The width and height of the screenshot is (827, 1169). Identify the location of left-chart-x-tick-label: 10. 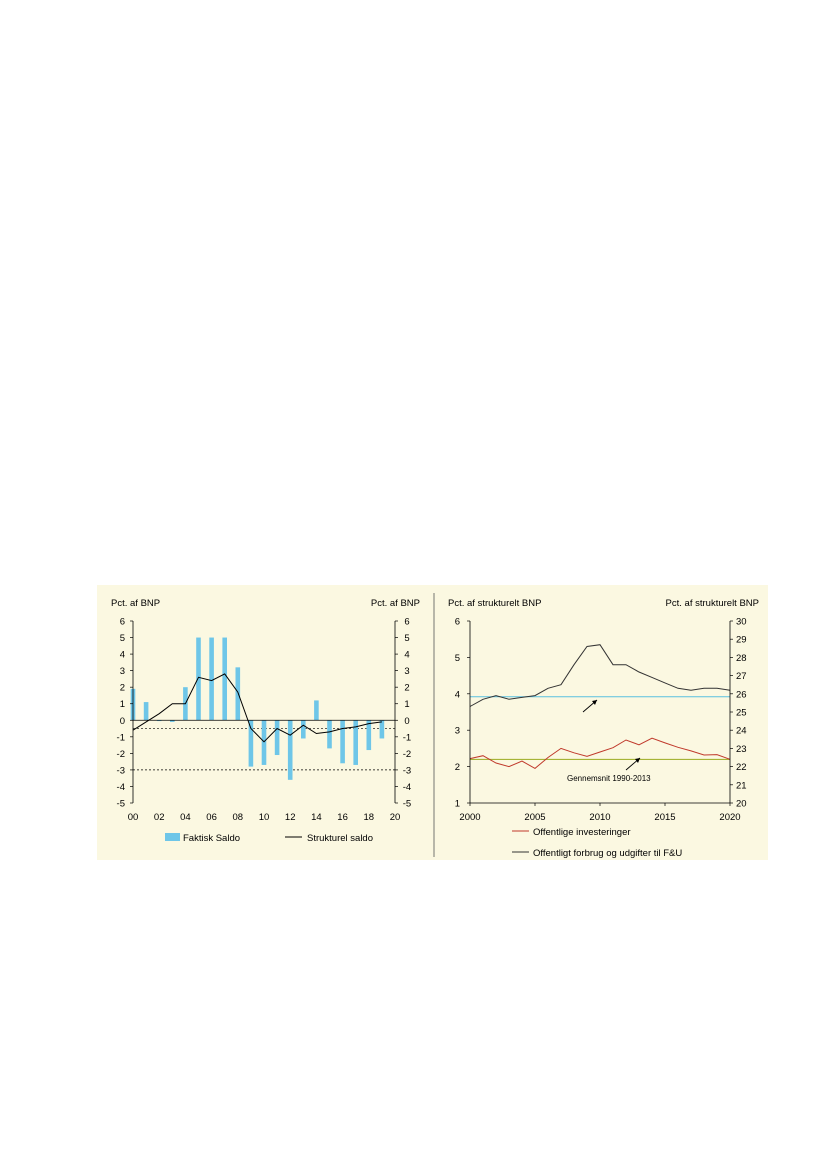
(264, 817).